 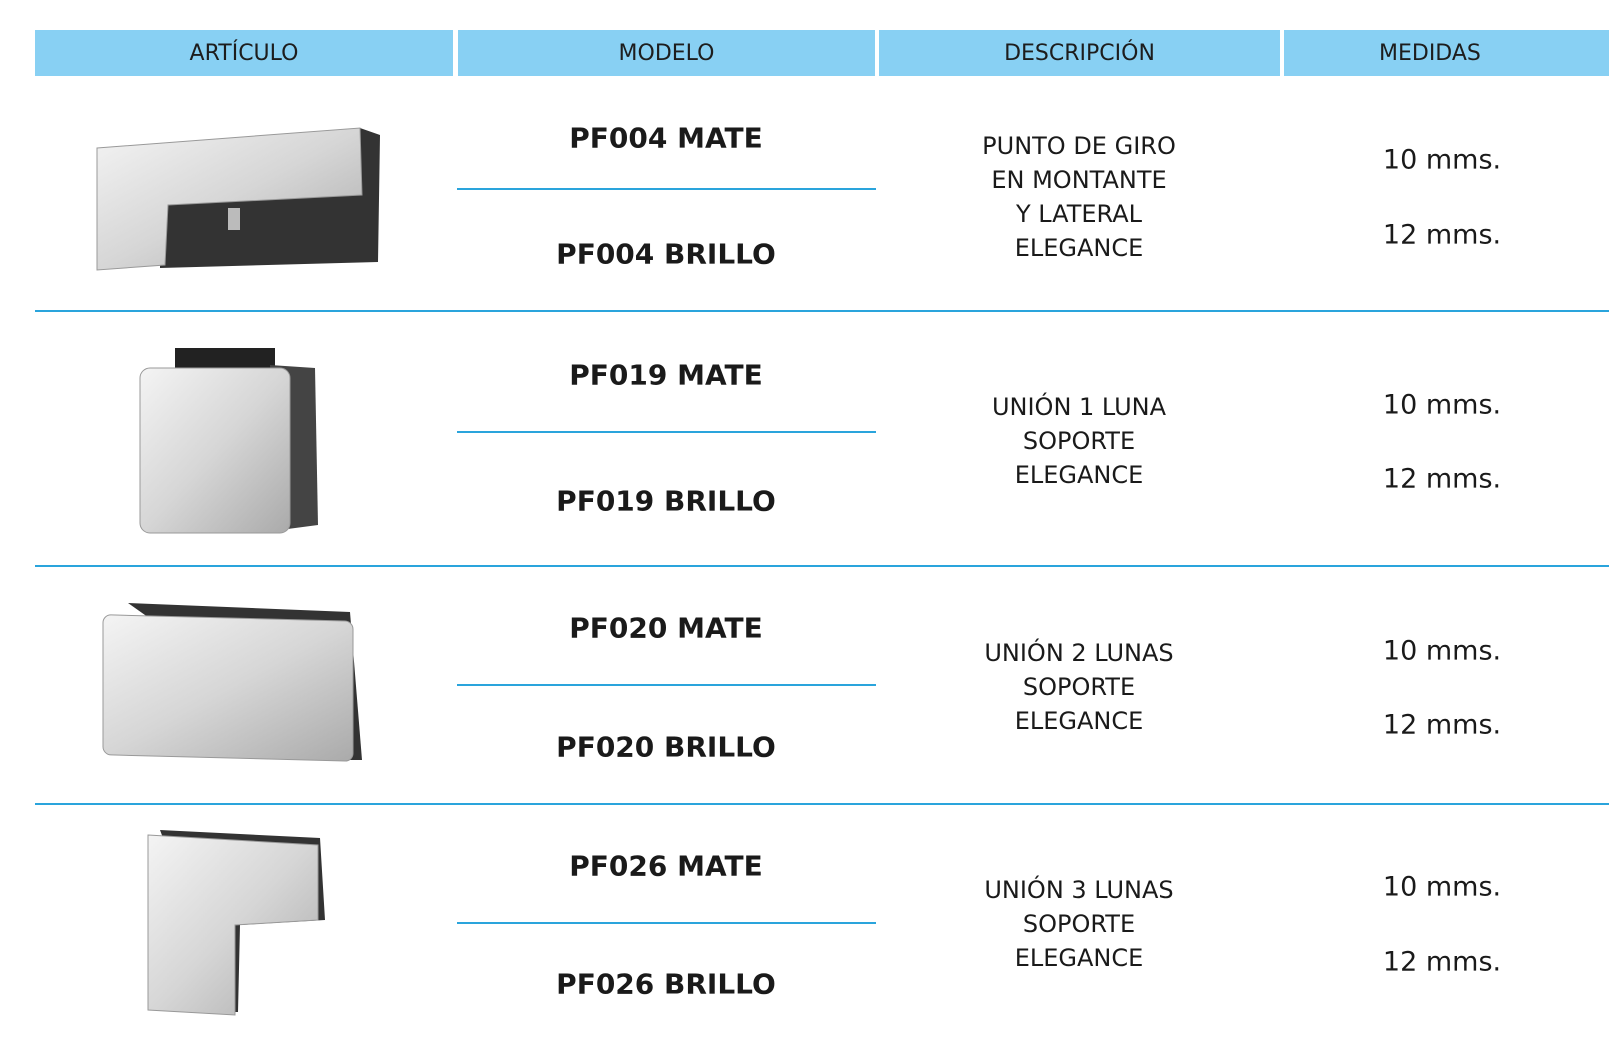 I want to click on description-line: PUNTO DE GIRO, so click(x=1079, y=146).